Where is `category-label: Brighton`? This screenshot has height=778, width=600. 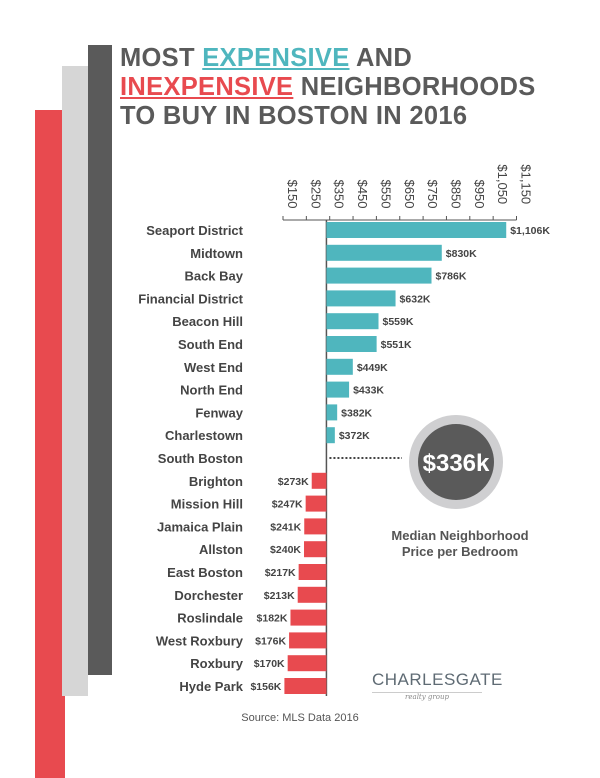
category-label: Brighton is located at coordinates (216, 481).